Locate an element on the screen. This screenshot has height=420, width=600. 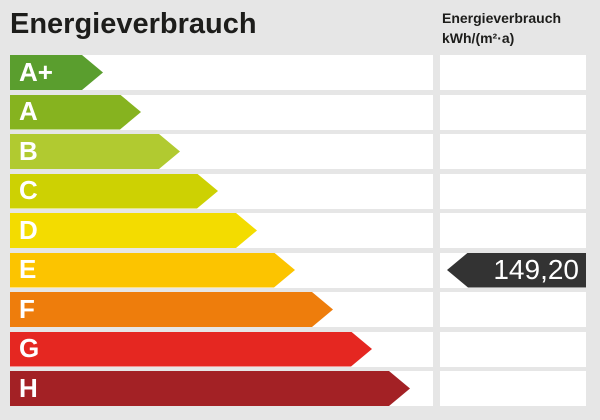
grade-arrow-a-plus: A+ is located at coordinates (56, 72).